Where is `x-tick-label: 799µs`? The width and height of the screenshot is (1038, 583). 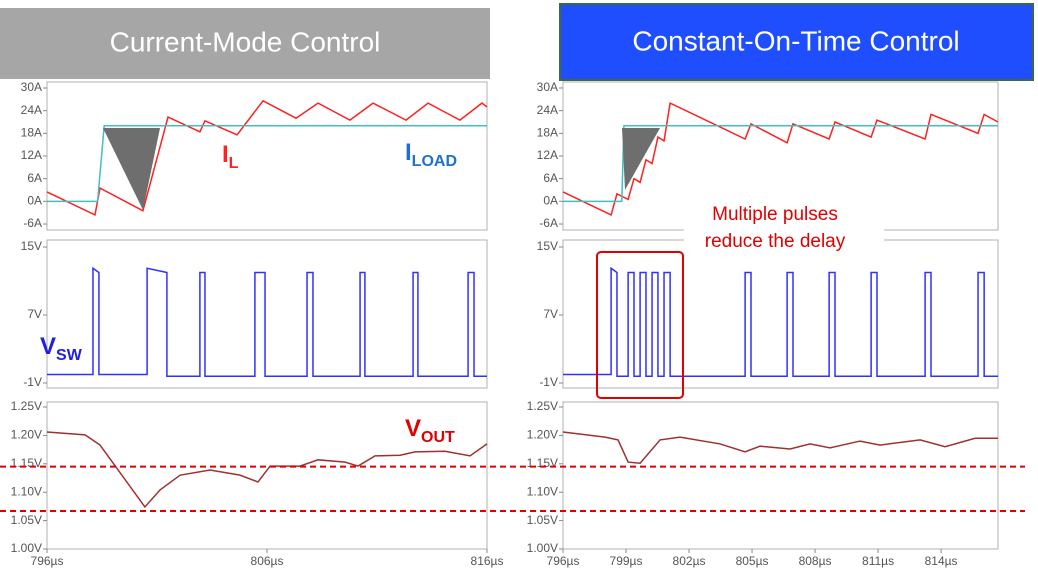 x-tick-label: 799µs is located at coordinates (626, 561).